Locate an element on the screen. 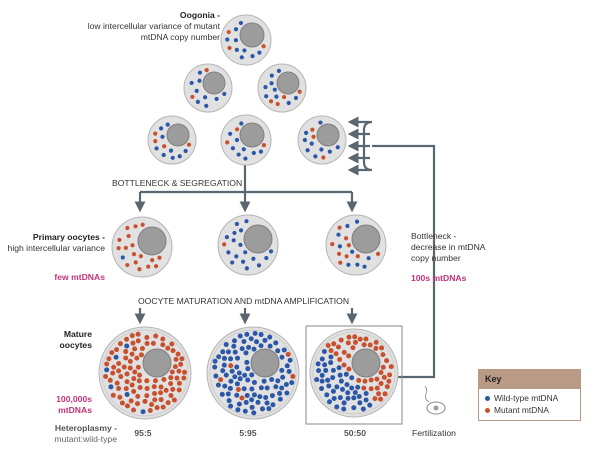 This screenshot has height=452, width=595. mature-oocytes-label: Mature oocytes is located at coordinates (75, 339).